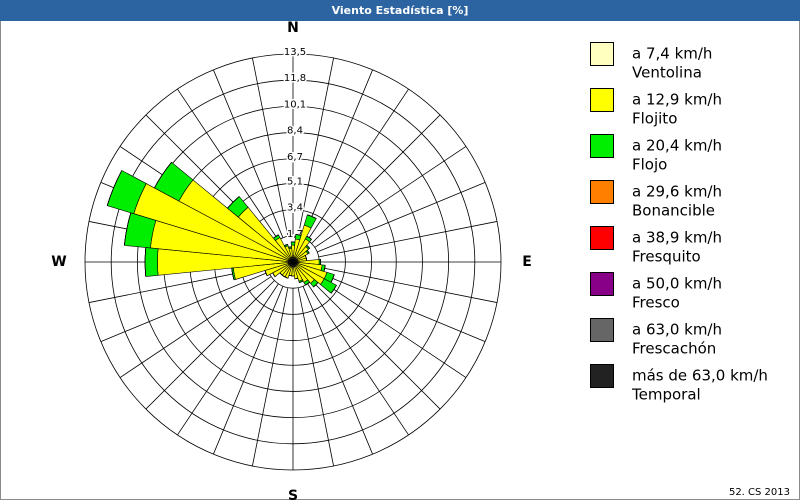  What do you see at coordinates (58, 262) in the screenshot?
I see `direction-label: W` at bounding box center [58, 262].